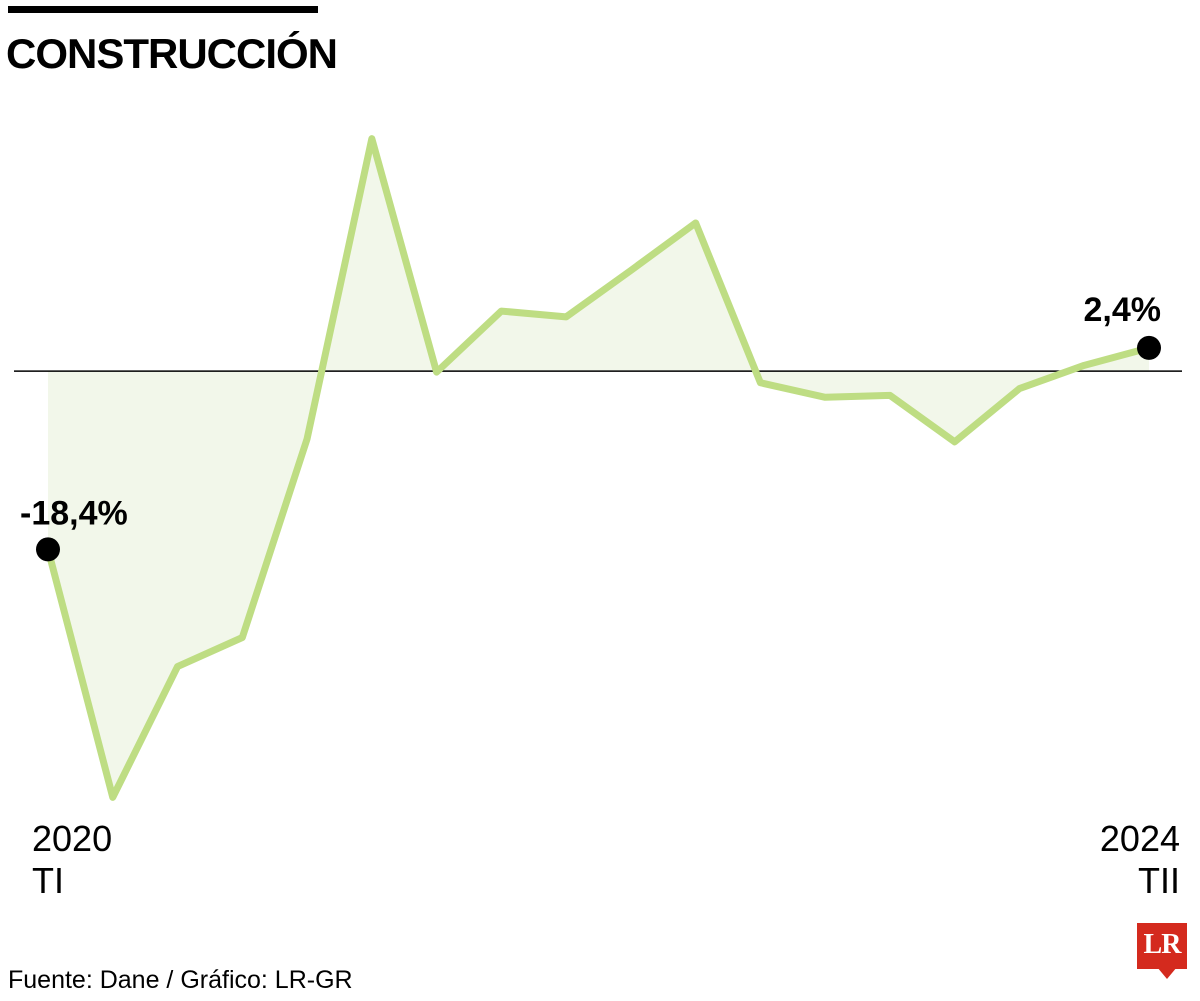  I want to click on lr-logo: LR, so click(1162, 951).